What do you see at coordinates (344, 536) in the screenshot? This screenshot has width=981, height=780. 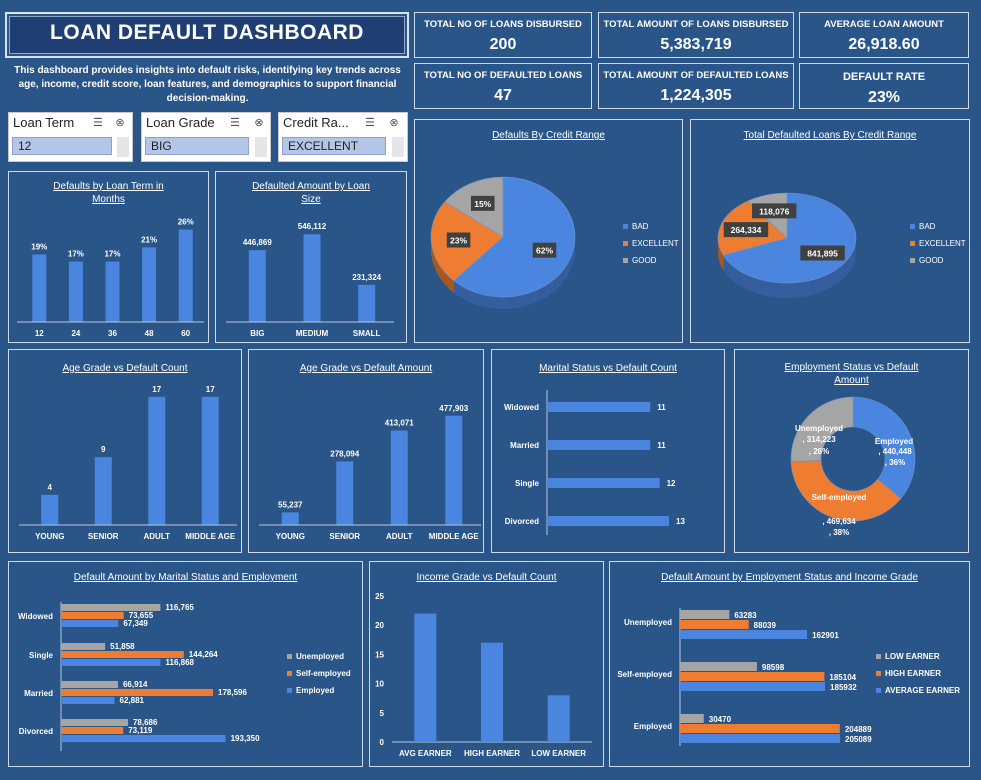 I see `category-label: SENIOR` at bounding box center [344, 536].